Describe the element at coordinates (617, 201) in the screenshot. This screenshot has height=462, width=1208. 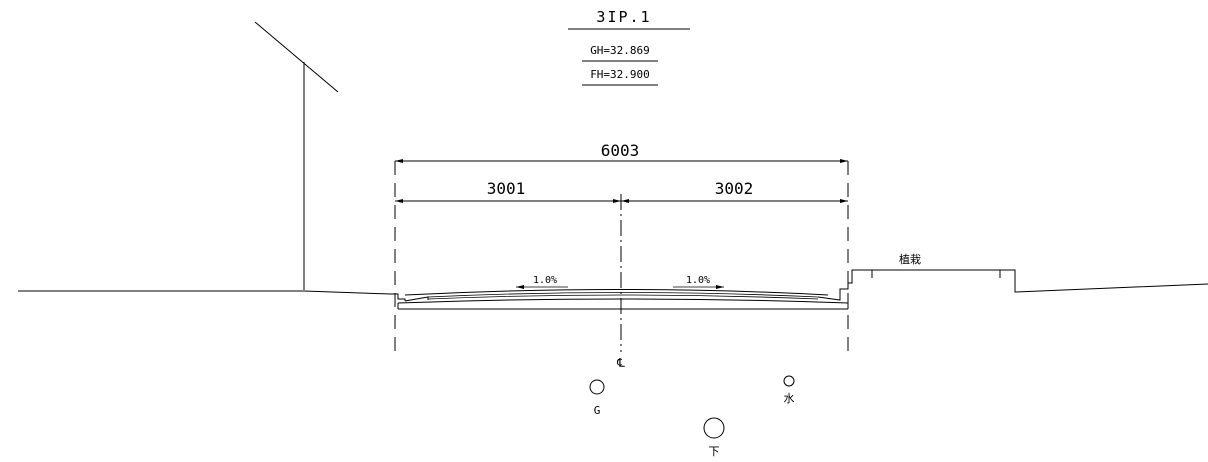
I see `dim-left-arrow-right` at that location.